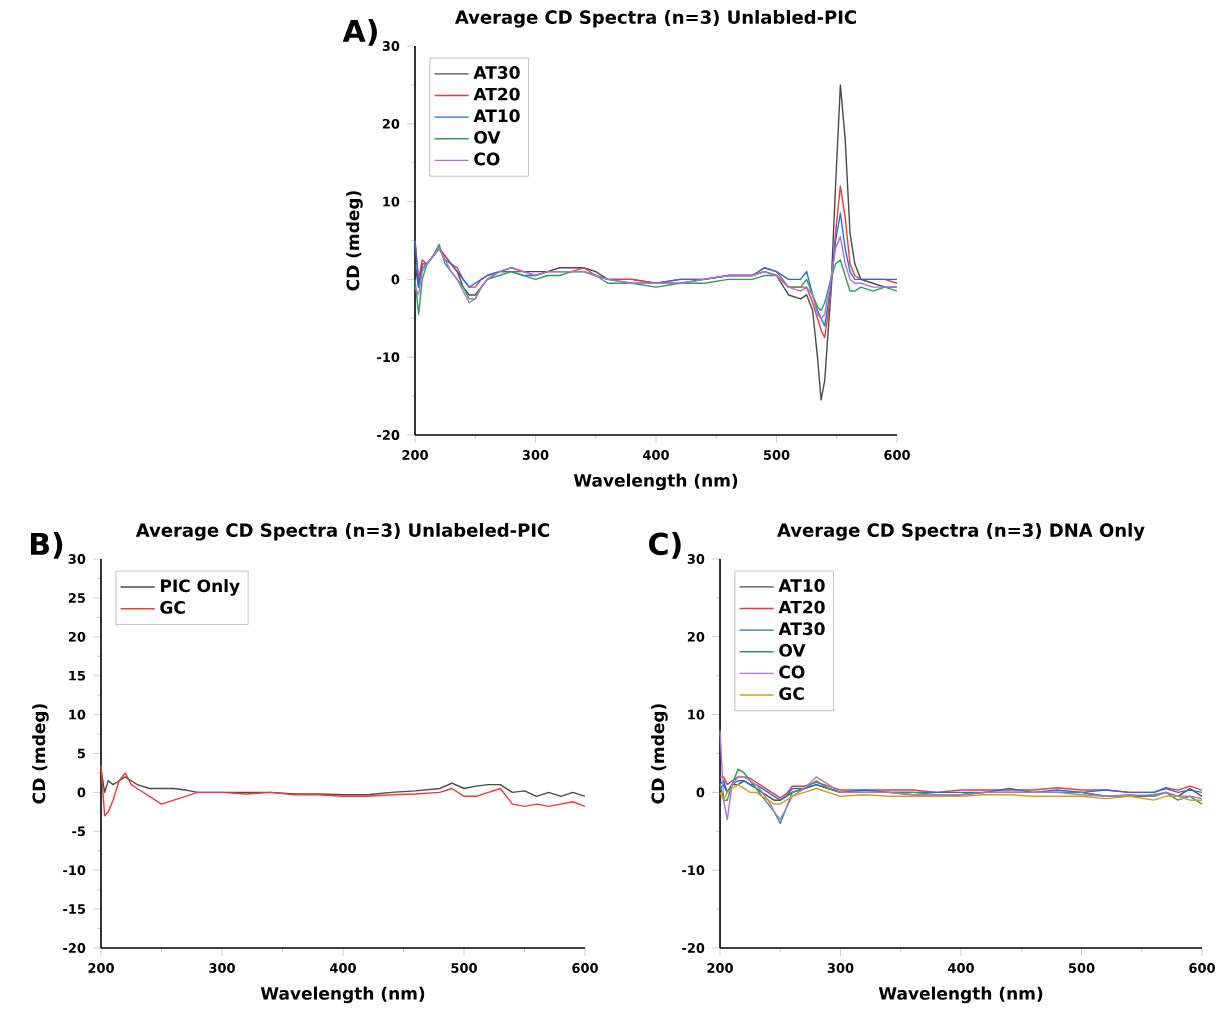 This screenshot has width=1225, height=1013. What do you see at coordinates (359, 32) in the screenshot?
I see `text: A)` at bounding box center [359, 32].